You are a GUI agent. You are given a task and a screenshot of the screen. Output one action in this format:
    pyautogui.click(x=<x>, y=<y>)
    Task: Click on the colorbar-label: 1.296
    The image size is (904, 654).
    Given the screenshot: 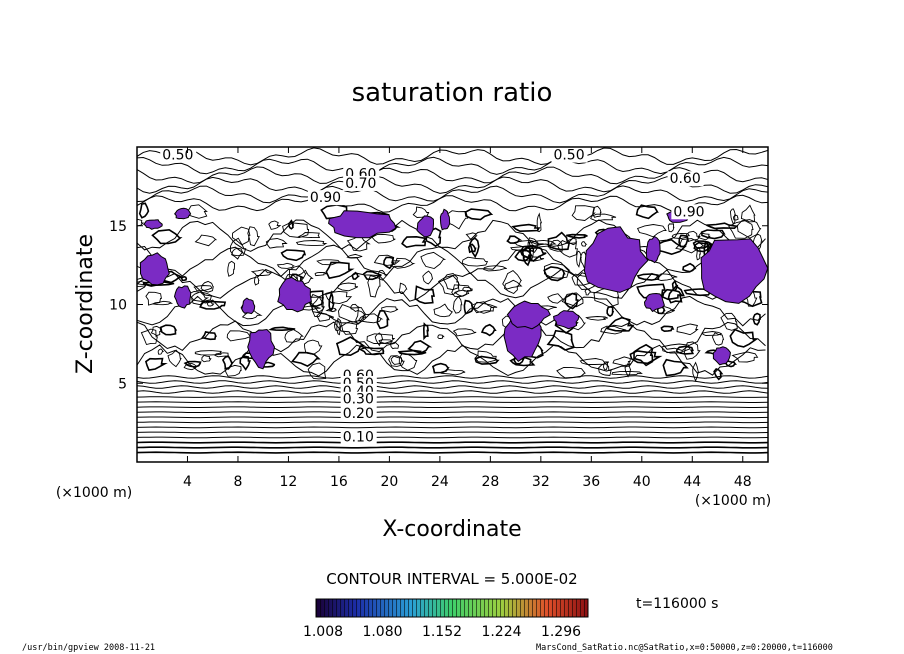 What is the action you would take?
    pyautogui.click(x=561, y=632)
    